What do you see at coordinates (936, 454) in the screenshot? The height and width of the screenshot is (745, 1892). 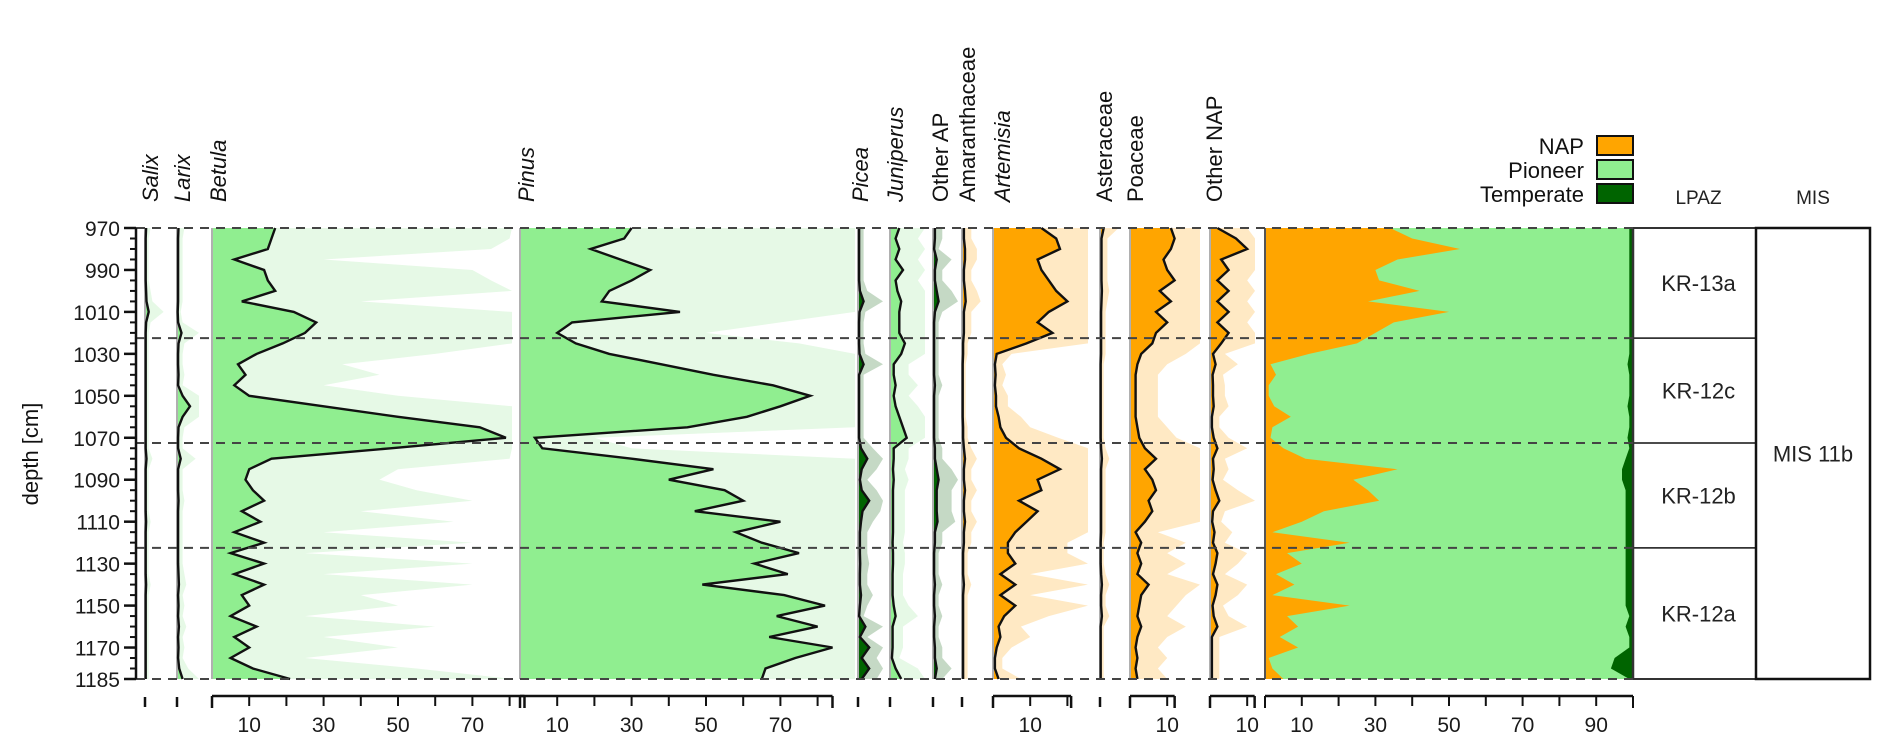 I see `other-ap-curve` at bounding box center [936, 454].